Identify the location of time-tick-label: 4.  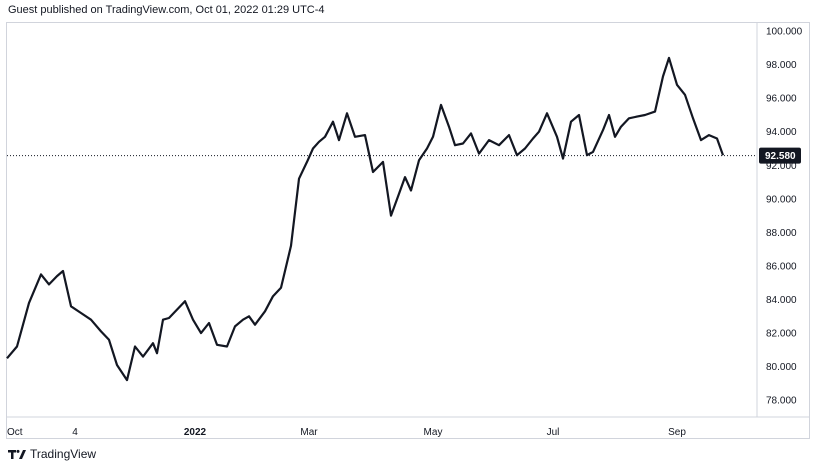
(75, 432).